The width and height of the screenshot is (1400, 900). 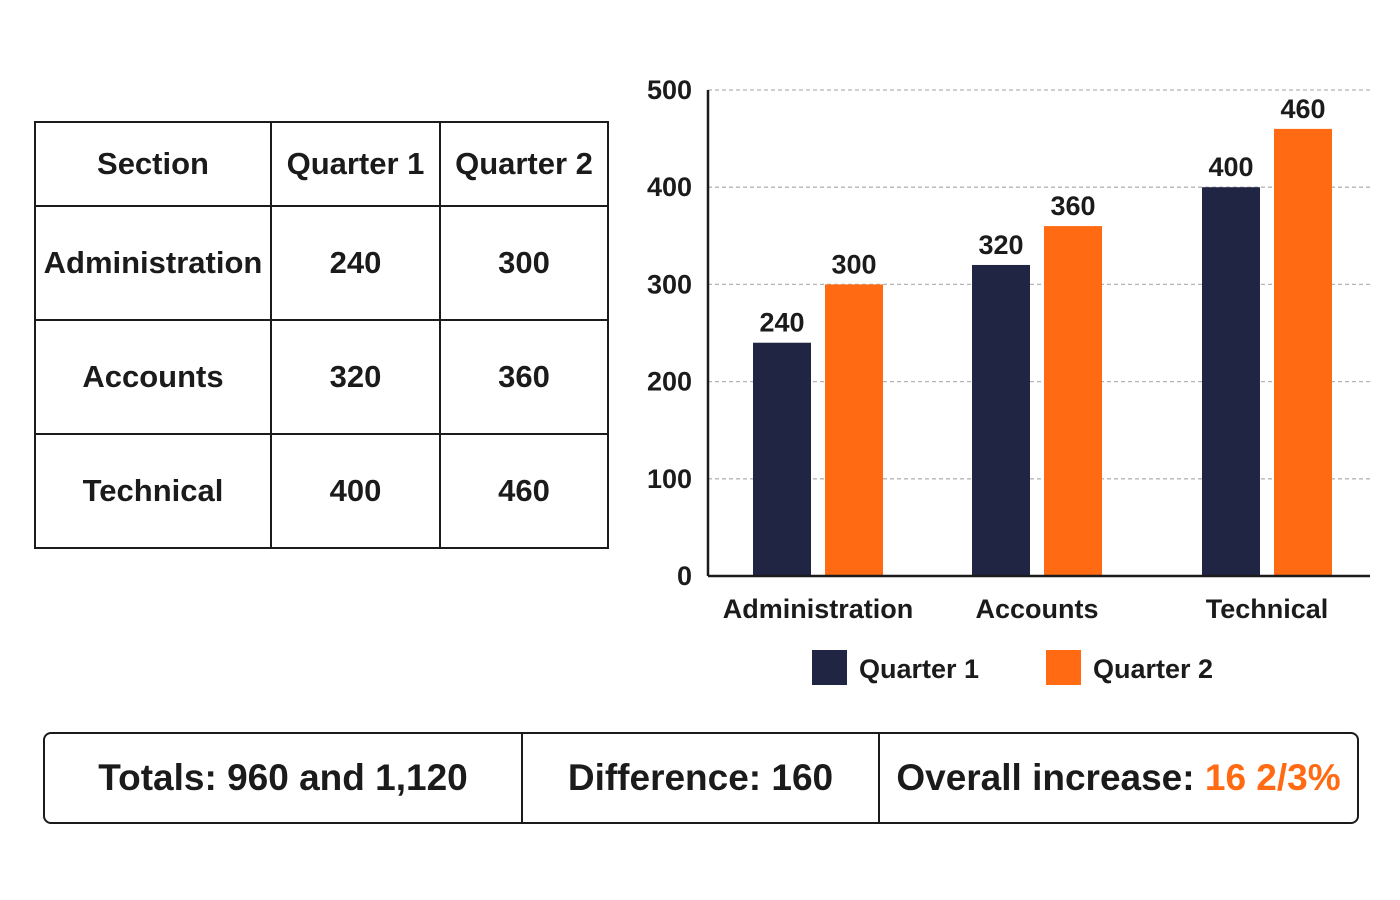 What do you see at coordinates (919, 669) in the screenshot?
I see `legend-label: Quarter 1` at bounding box center [919, 669].